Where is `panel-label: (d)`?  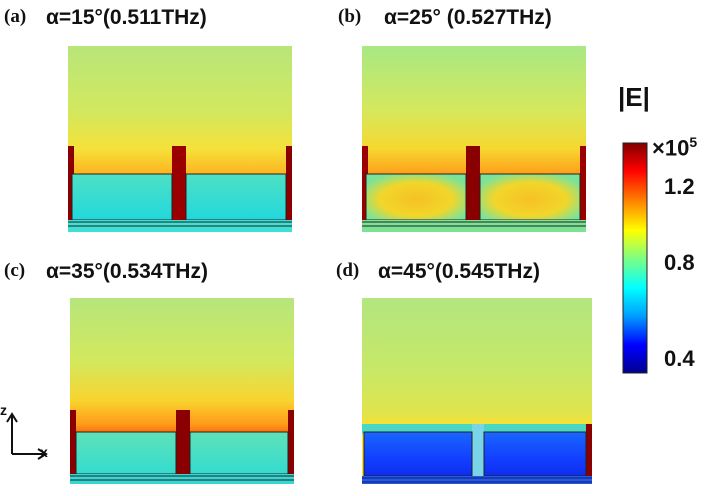
panel-label: (d) is located at coordinates (348, 270).